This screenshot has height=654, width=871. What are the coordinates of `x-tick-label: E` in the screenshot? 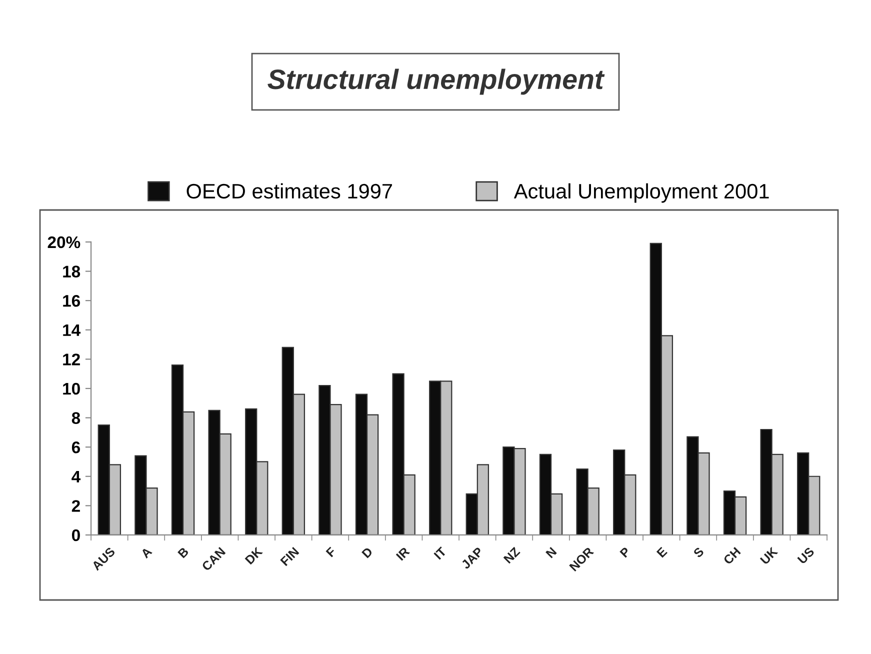 It's located at (662, 552).